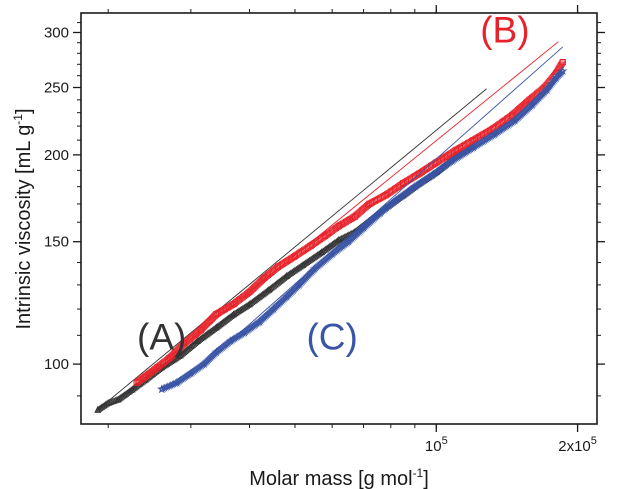  What do you see at coordinates (331, 336) in the screenshot?
I see `series-label-3: (C)` at bounding box center [331, 336].